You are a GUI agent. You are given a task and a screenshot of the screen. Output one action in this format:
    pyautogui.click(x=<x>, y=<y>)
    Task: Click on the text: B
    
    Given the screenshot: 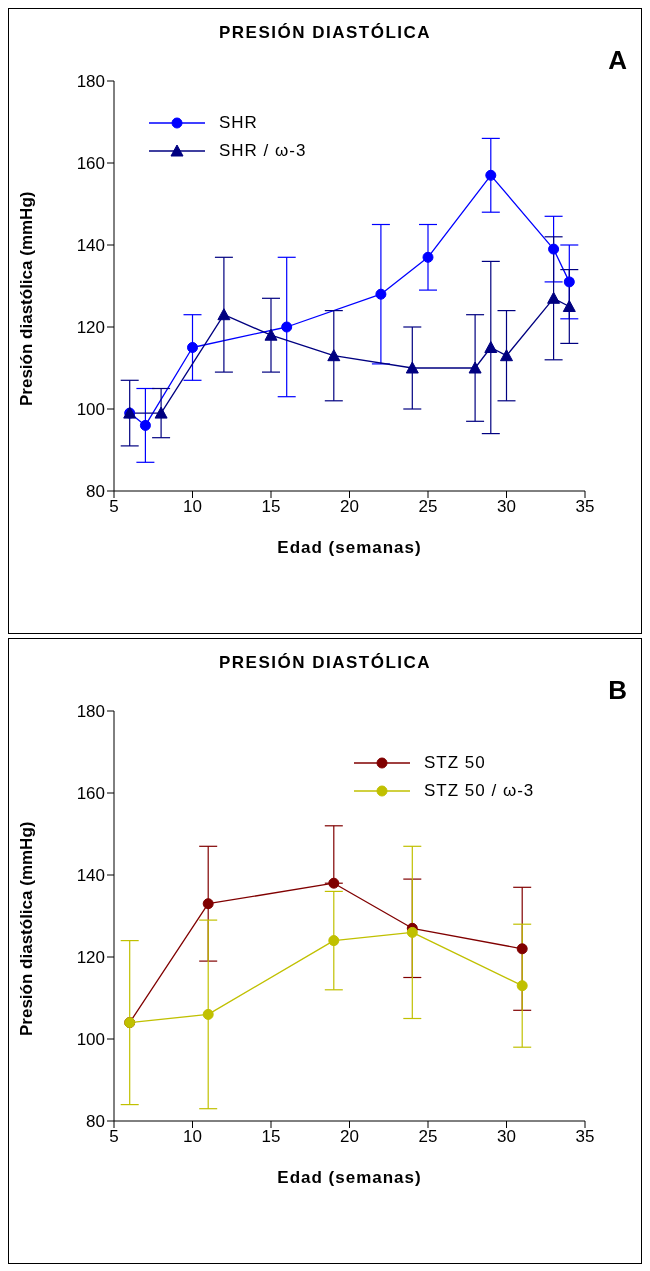 What is the action you would take?
    pyautogui.click(x=617, y=690)
    